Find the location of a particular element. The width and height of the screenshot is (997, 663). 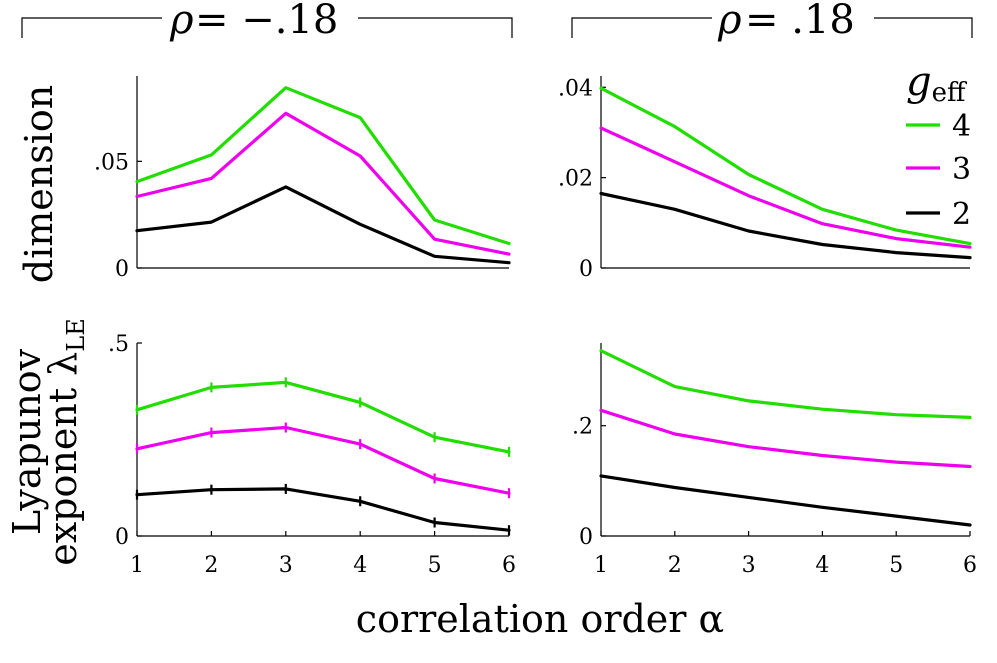

legend-title: geff is located at coordinates (937, 83).